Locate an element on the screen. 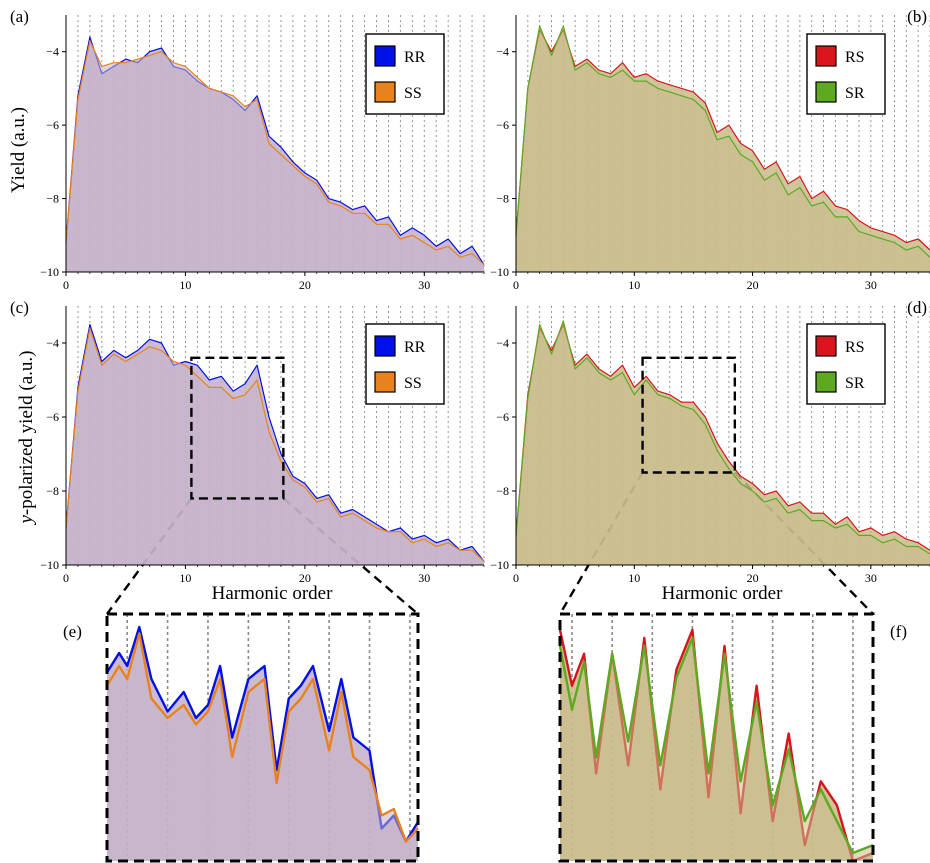 The image size is (930, 863). y-tick-label-d-0: −4 is located at coordinates (502, 343).